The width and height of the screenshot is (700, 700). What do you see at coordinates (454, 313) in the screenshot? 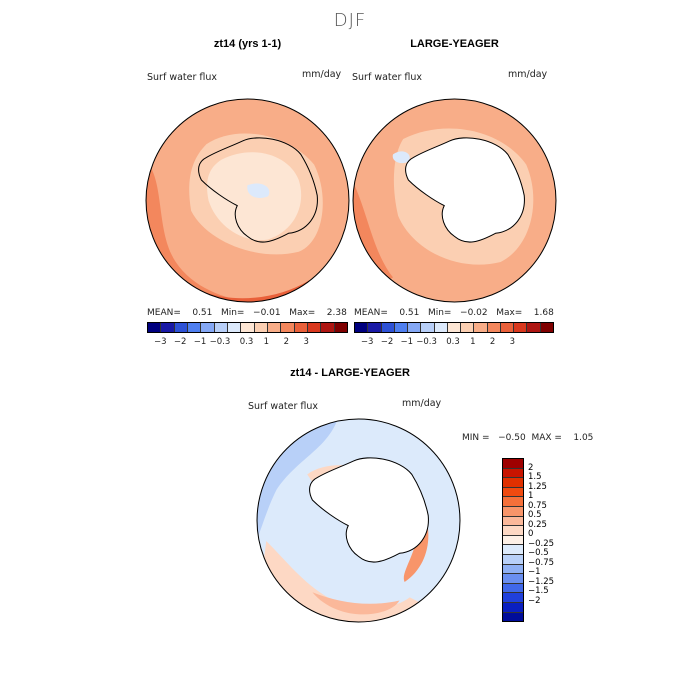
I see `panel2-stats: MEAN= 0.51 Min= −0.02 Max= 1.68` at bounding box center [454, 313].